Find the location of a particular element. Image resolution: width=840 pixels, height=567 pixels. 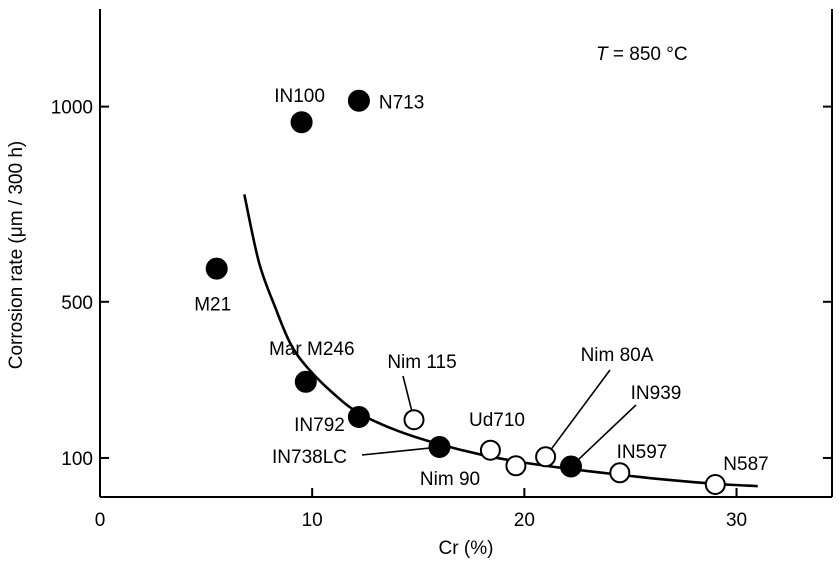

point-m21 is located at coordinates (216, 268).